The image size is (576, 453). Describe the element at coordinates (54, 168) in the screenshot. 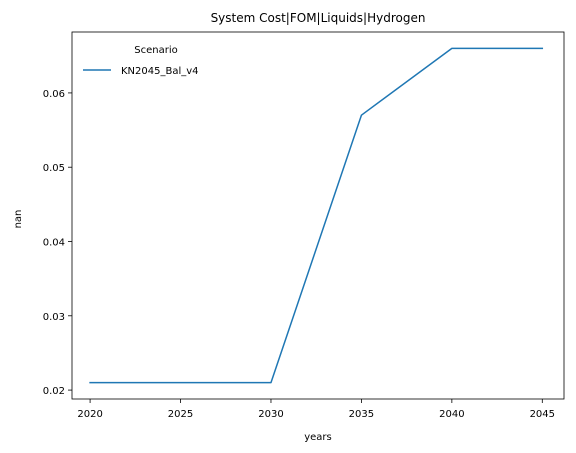

I see `y-tick-label-3: 0.05` at that location.